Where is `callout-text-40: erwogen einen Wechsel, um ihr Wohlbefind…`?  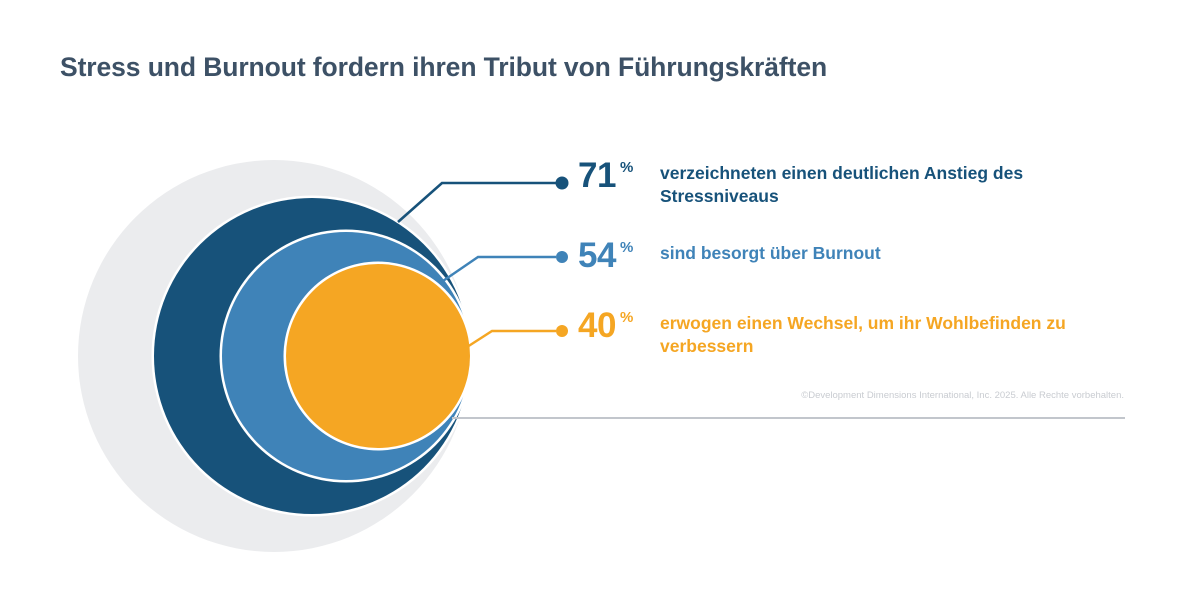
callout-text-40: erwogen einen Wechsel, um ihr Wohlbefind… is located at coordinates (863, 334).